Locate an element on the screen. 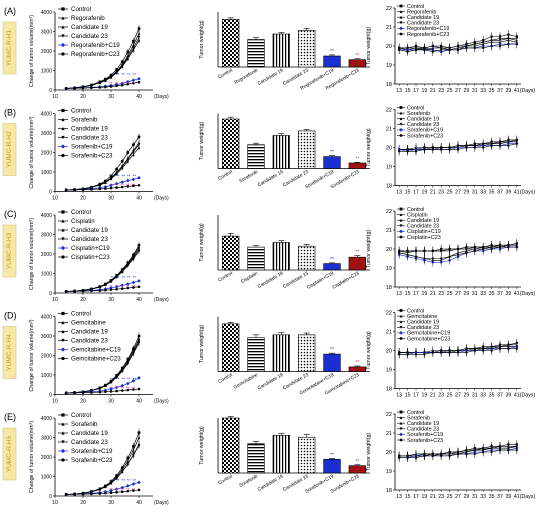  vol-x-tick-label: 30 is located at coordinates (111, 97).